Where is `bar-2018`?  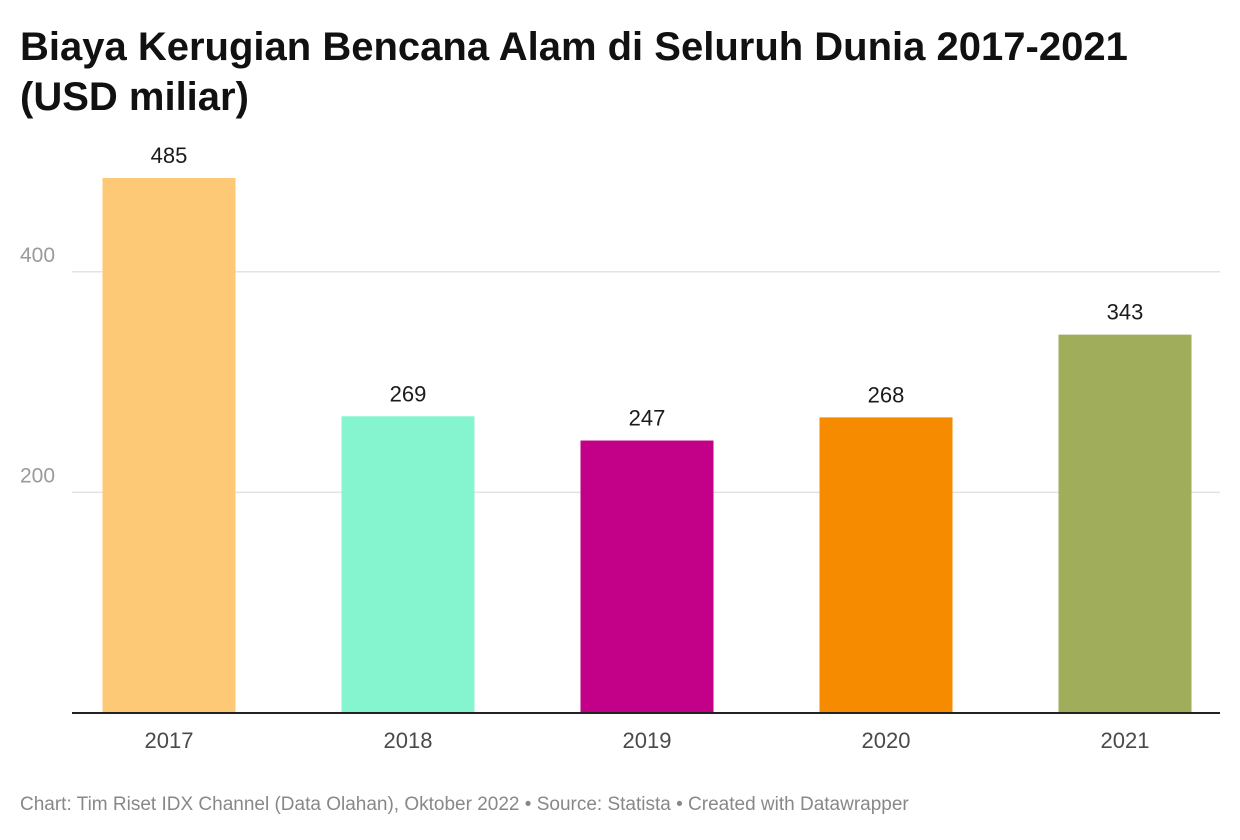
bar-2018 is located at coordinates (408, 564).